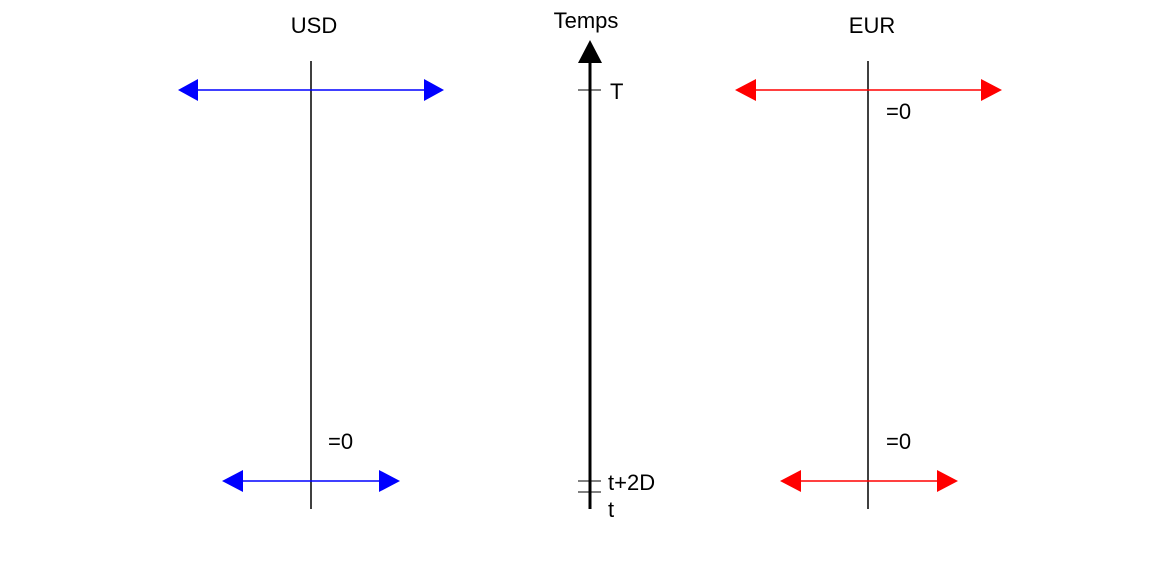 The width and height of the screenshot is (1161, 582). What do you see at coordinates (604, 265) in the screenshot?
I see `time-axis: Temps T t+2D t` at bounding box center [604, 265].